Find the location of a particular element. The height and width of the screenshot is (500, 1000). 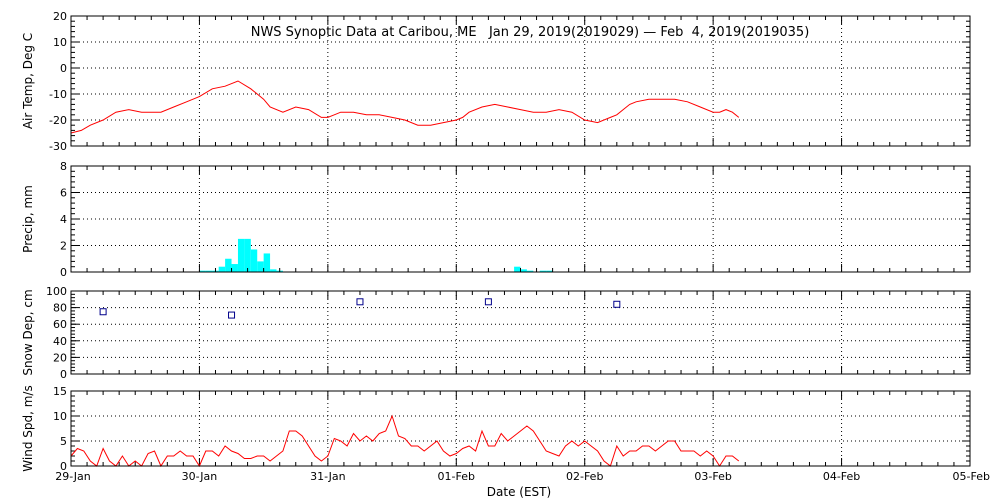

x-tick-label: 03-Feb is located at coordinates (712, 476).